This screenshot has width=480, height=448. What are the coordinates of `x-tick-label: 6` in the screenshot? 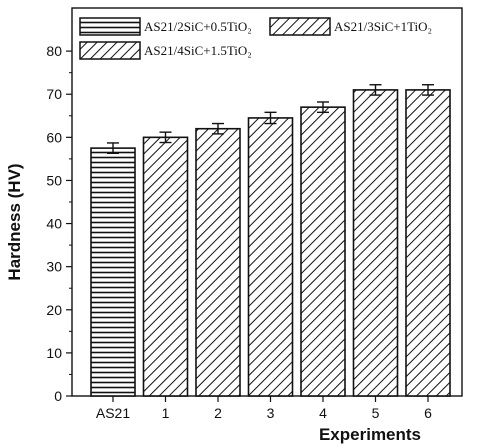 It's located at (428, 413).